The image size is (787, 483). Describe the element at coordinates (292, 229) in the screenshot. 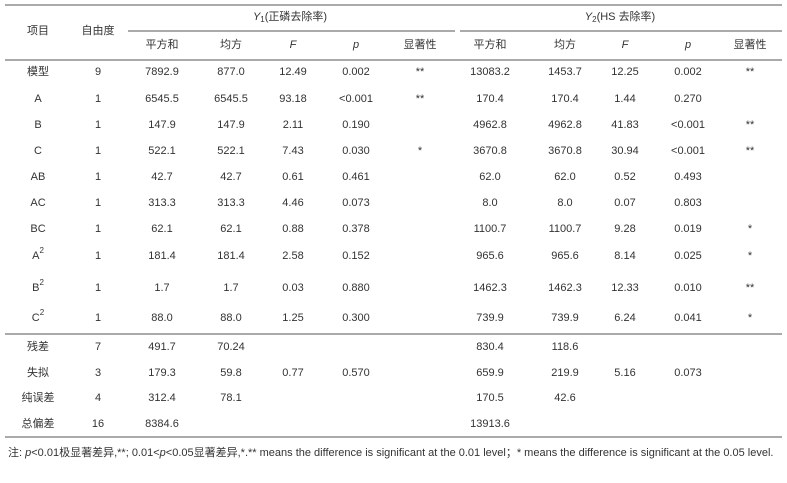

I see `cell: 0.88` at that location.